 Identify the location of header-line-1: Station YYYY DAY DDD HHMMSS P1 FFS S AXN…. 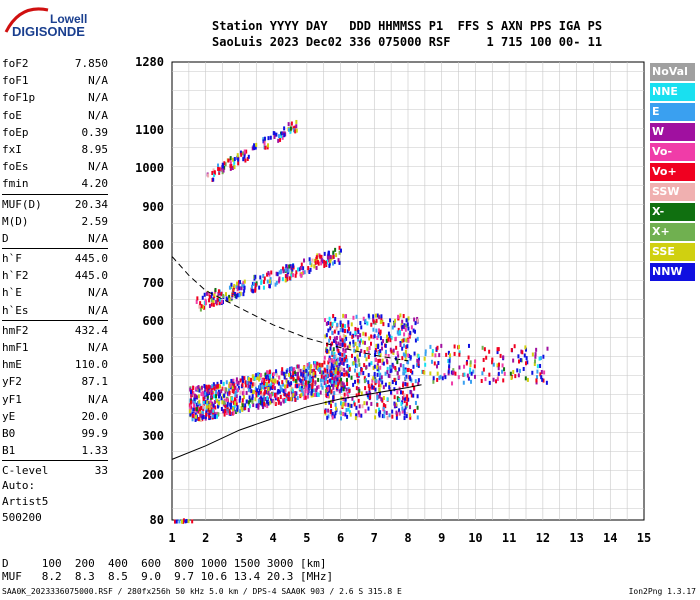
(407, 26).